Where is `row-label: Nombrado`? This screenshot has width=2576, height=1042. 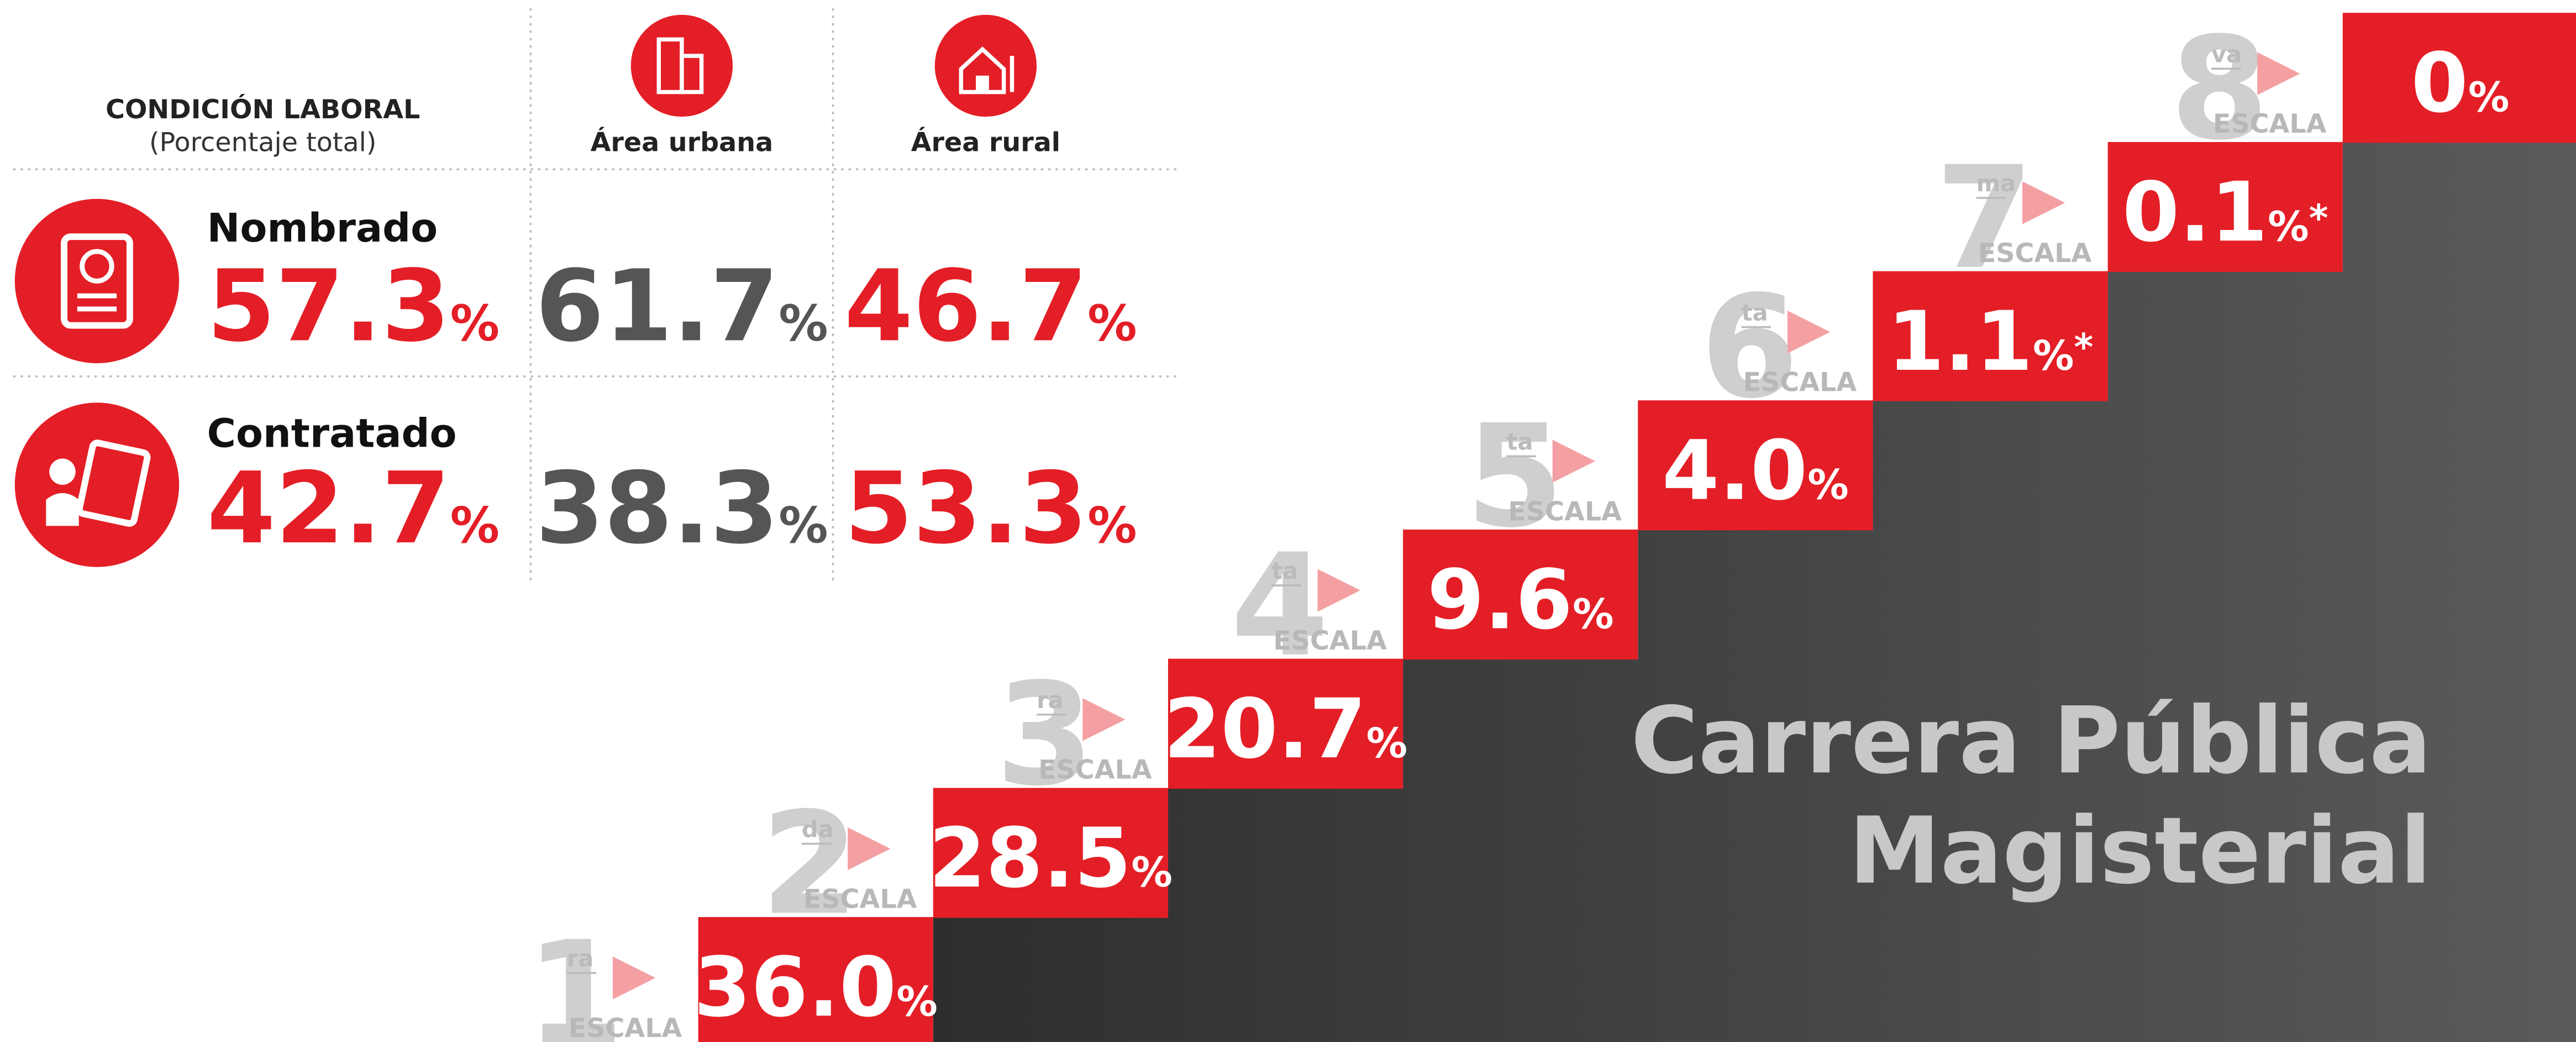 row-label: Nombrado is located at coordinates (322, 228).